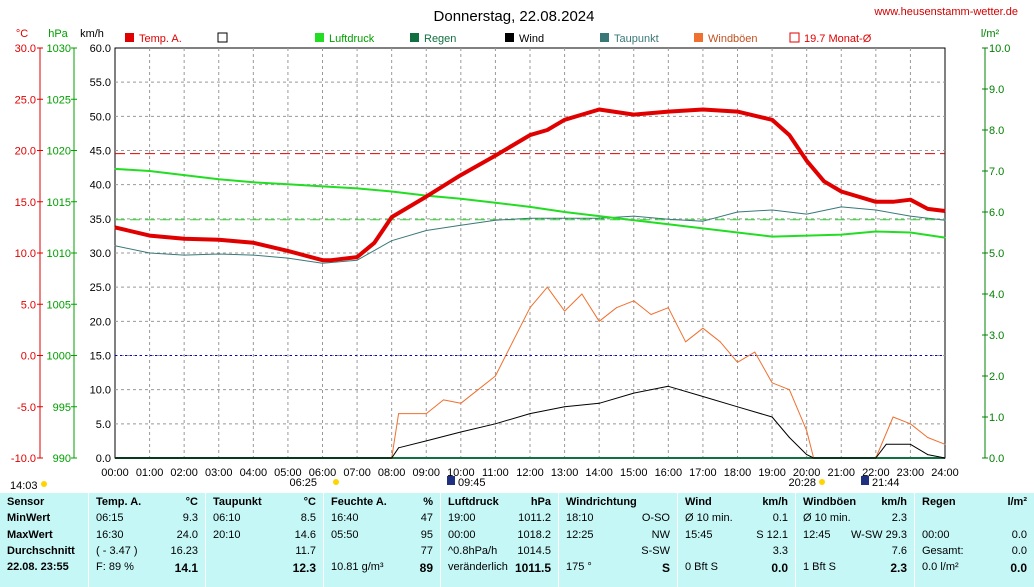  What do you see at coordinates (110, 535) in the screenshot?
I see `cell-label: 16:30` at bounding box center [110, 535].